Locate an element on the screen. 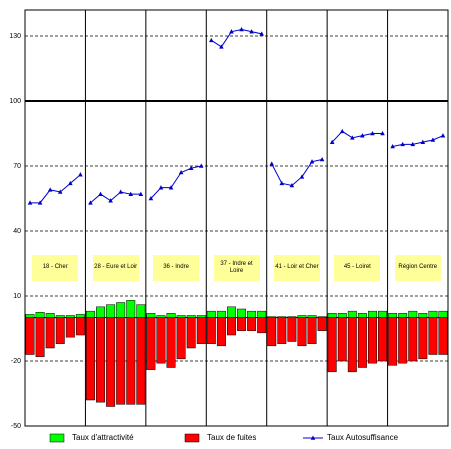 This screenshot has height=449, width=451. category-label: Région Centre is located at coordinates (417, 268).